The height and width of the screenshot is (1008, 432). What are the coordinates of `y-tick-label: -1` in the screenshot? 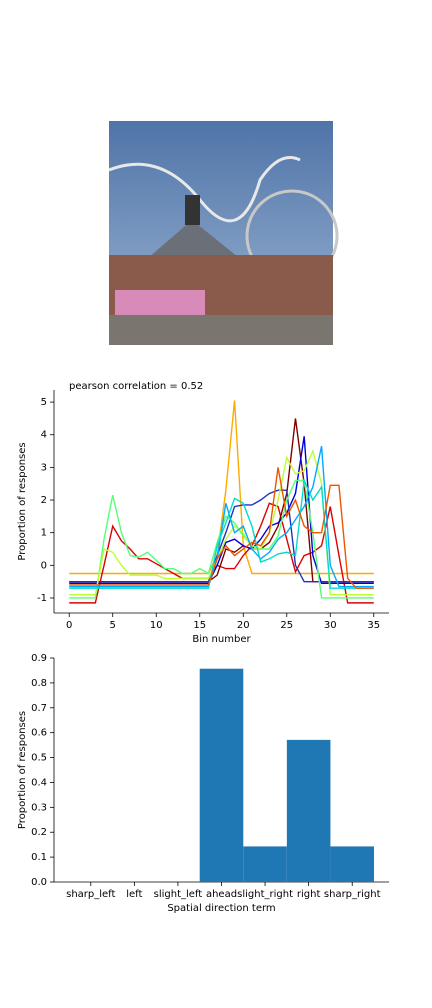 It's located at (42, 598).